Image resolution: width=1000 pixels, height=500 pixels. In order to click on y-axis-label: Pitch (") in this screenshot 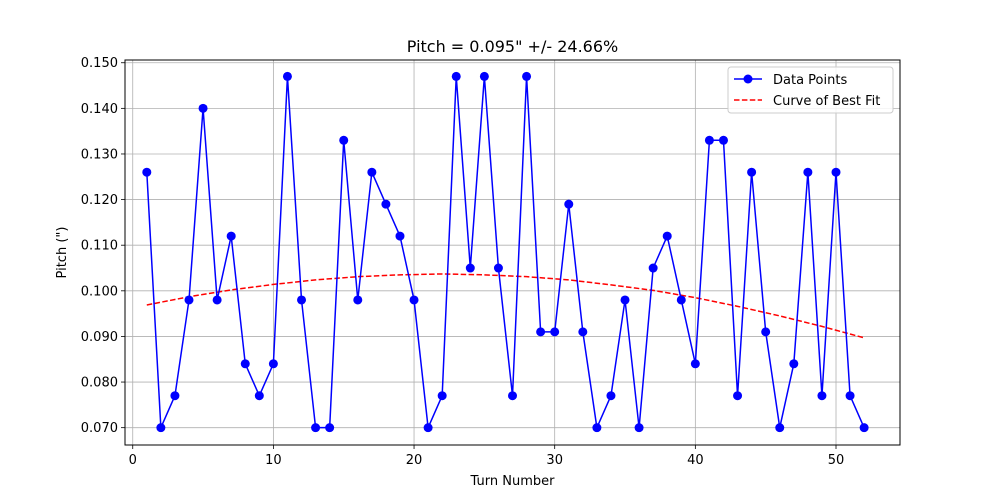, I will do `click(62, 253)`.